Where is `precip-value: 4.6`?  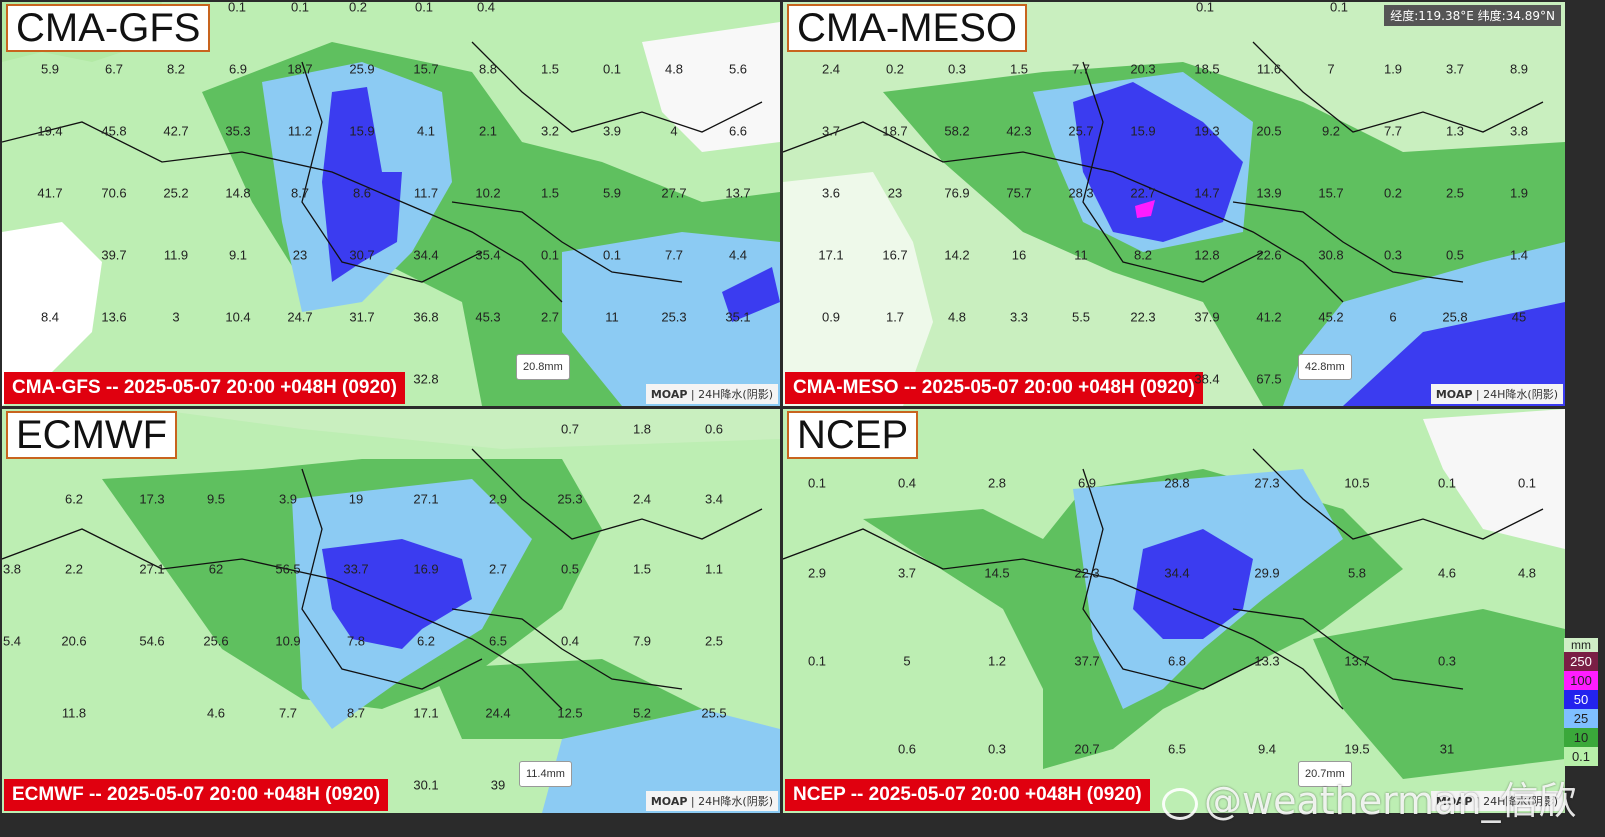
precip-value: 4.6 is located at coordinates (1447, 573).